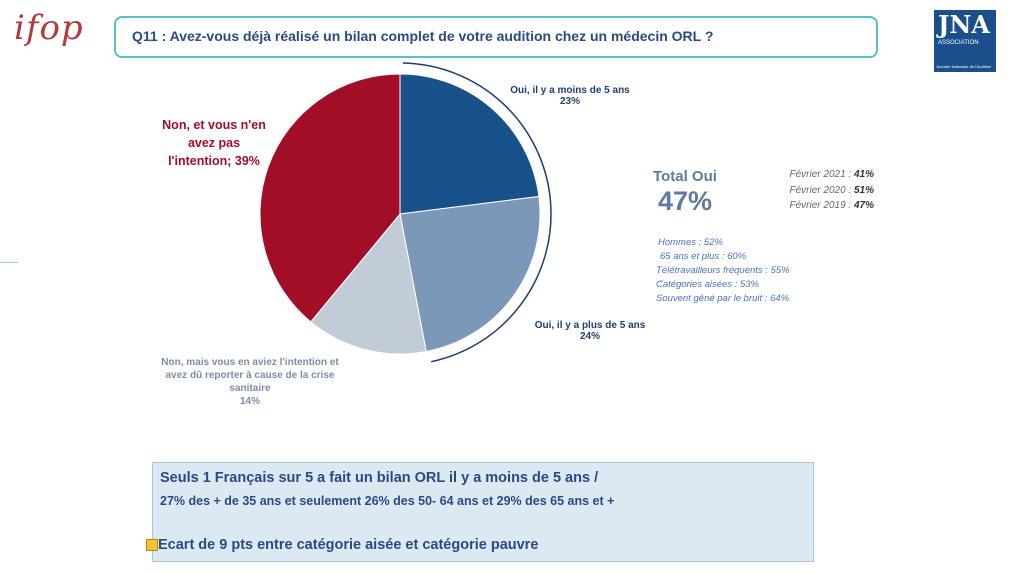 The width and height of the screenshot is (1024, 574). Describe the element at coordinates (707, 284) in the screenshot. I see `subgroup-item: Catégories aisées : 53%` at that location.